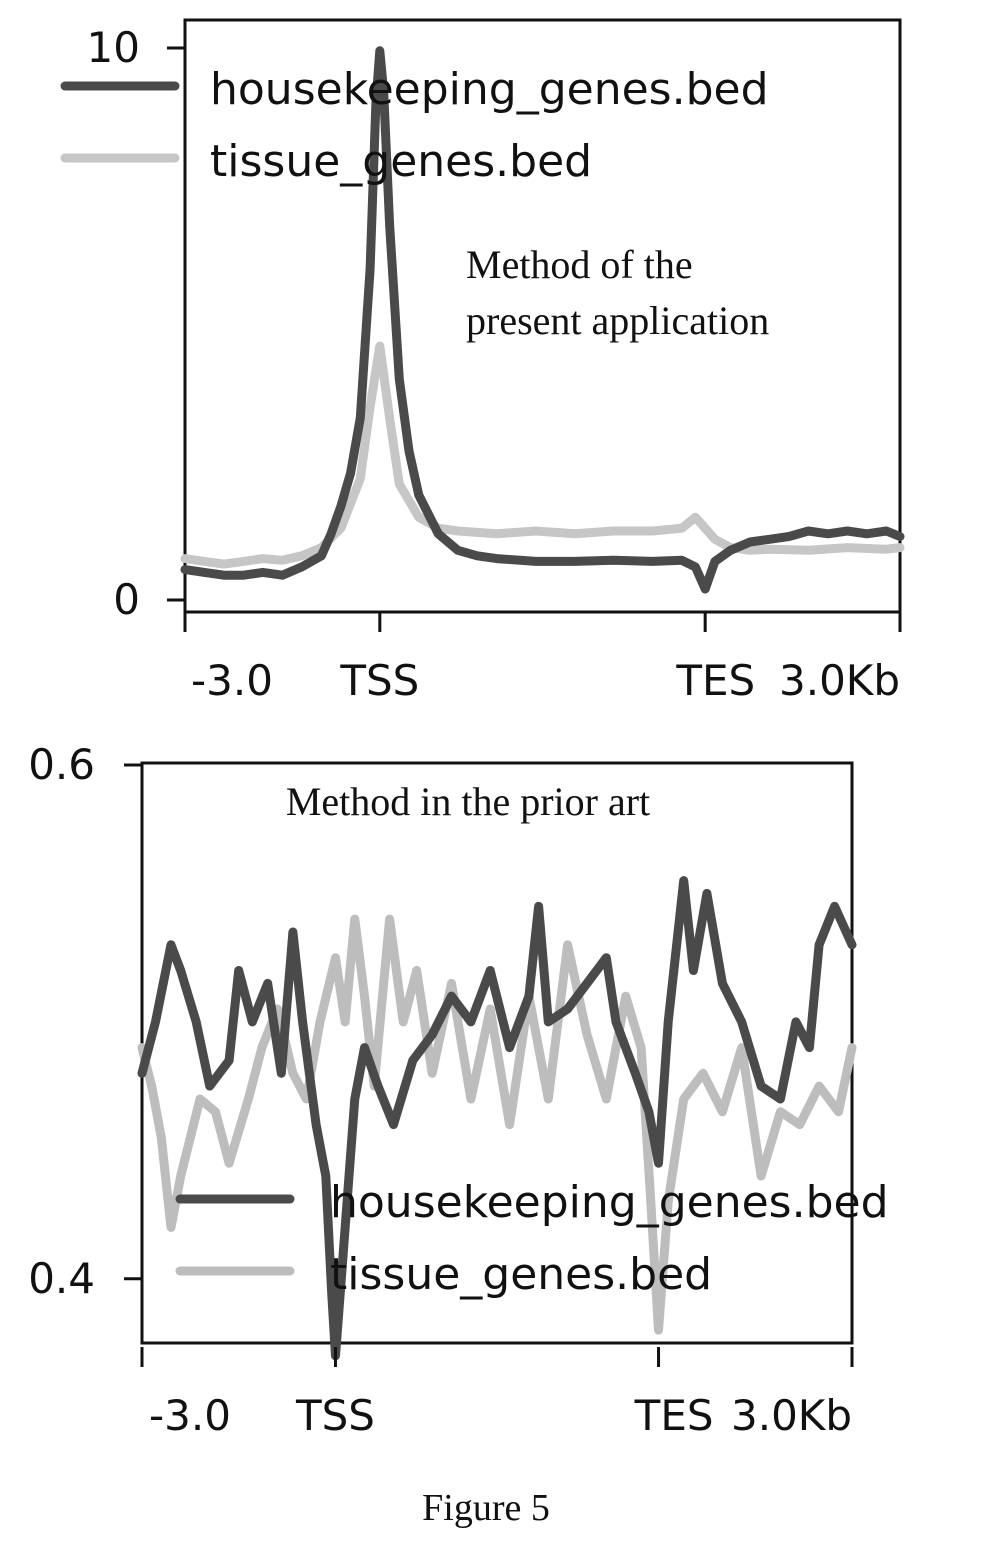 This screenshot has height=1550, width=983. I want to click on y-tick-label: 0.6, so click(61, 764).